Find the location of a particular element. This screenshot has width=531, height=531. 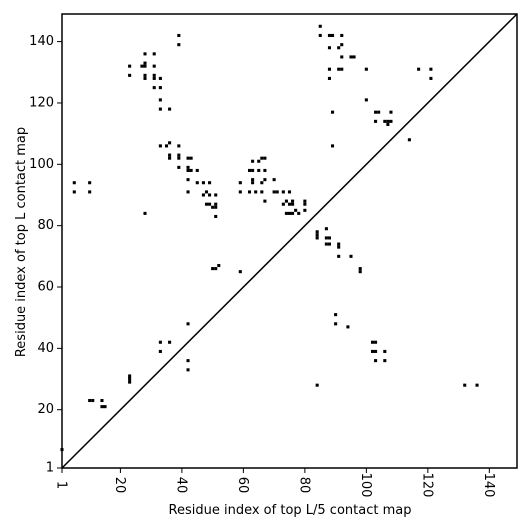

x-tick-label: 20 is located at coordinates (119, 485).